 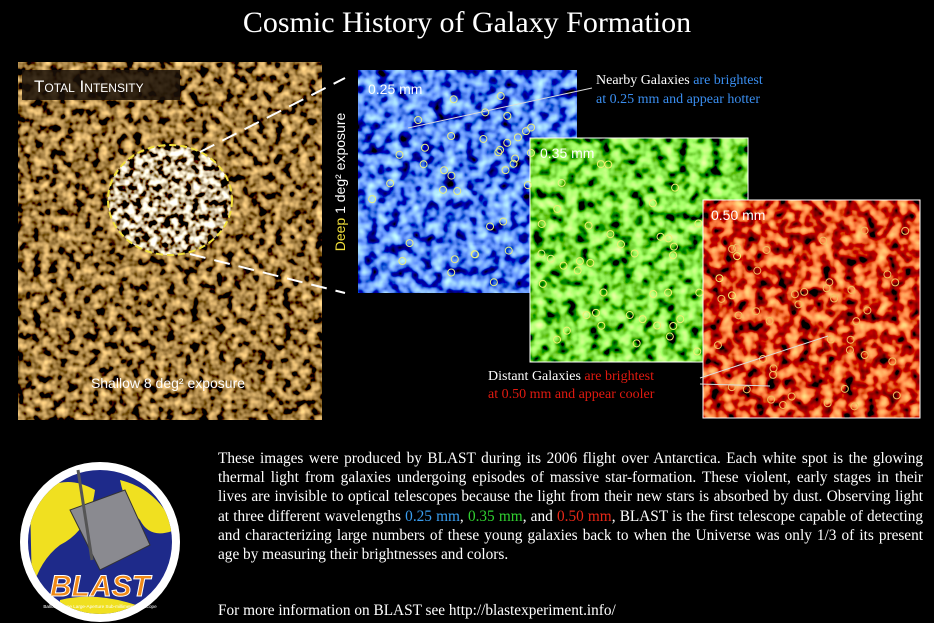 What do you see at coordinates (432, 516) in the screenshot?
I see `wavelength: 0.25 mm` at bounding box center [432, 516].